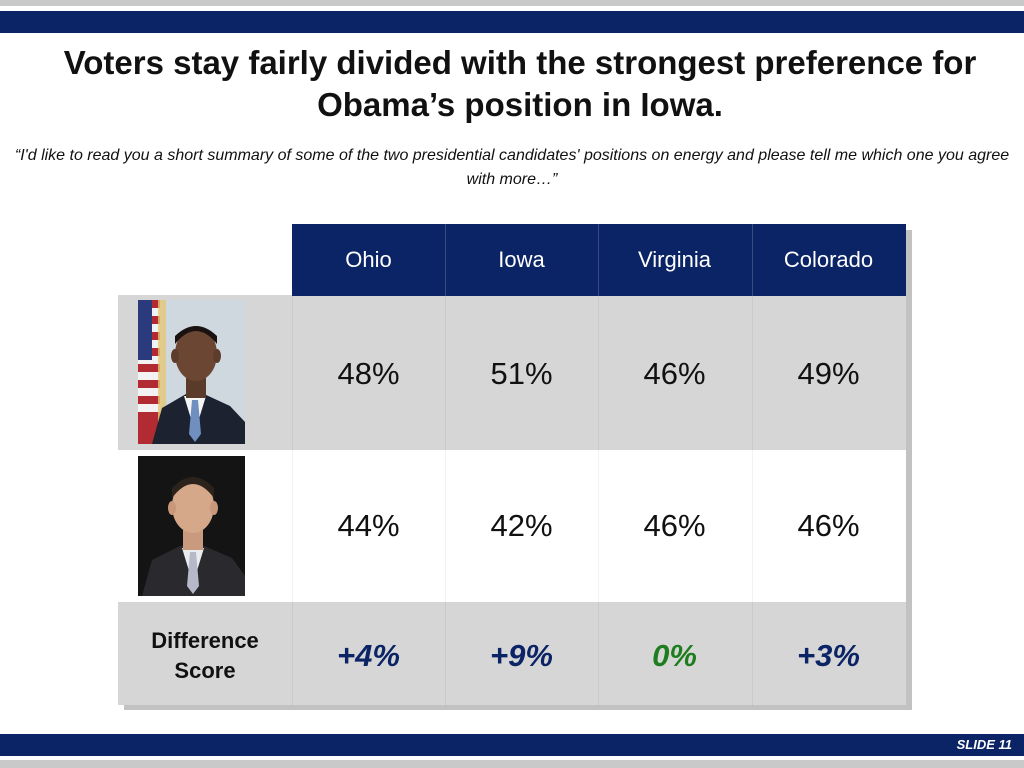  Describe the element at coordinates (512, 22) in the screenshot. I see `top-navy-bar` at that location.